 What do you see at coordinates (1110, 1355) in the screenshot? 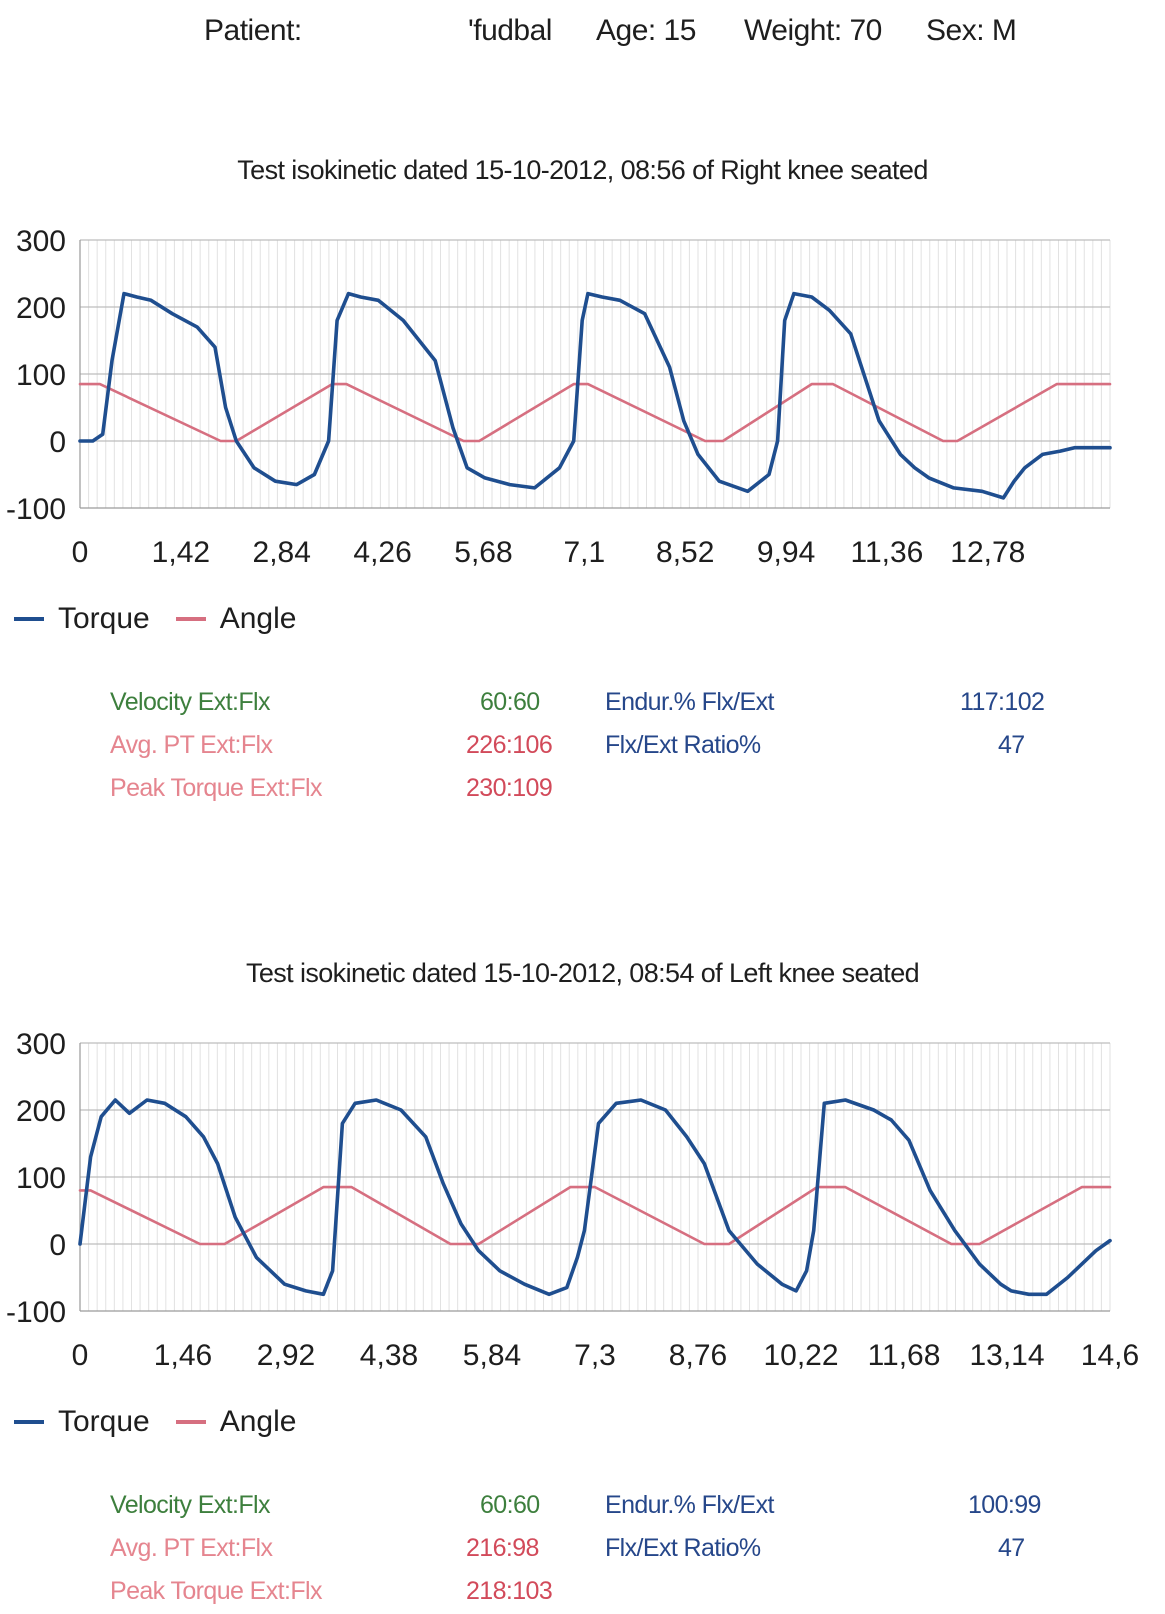
I see `x-tick-label: 14,6` at bounding box center [1110, 1355].